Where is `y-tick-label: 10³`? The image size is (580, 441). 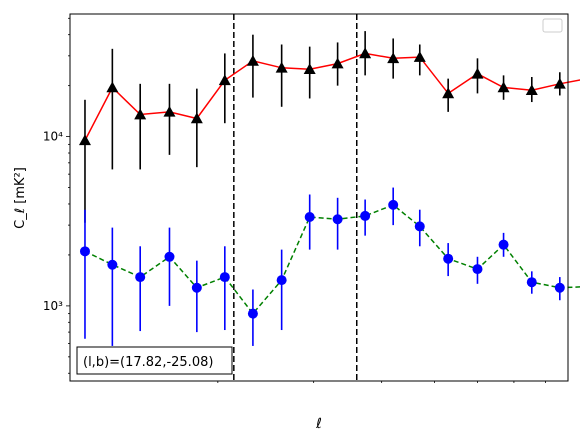
y-tick-label: 10³ is located at coordinates (53, 306).